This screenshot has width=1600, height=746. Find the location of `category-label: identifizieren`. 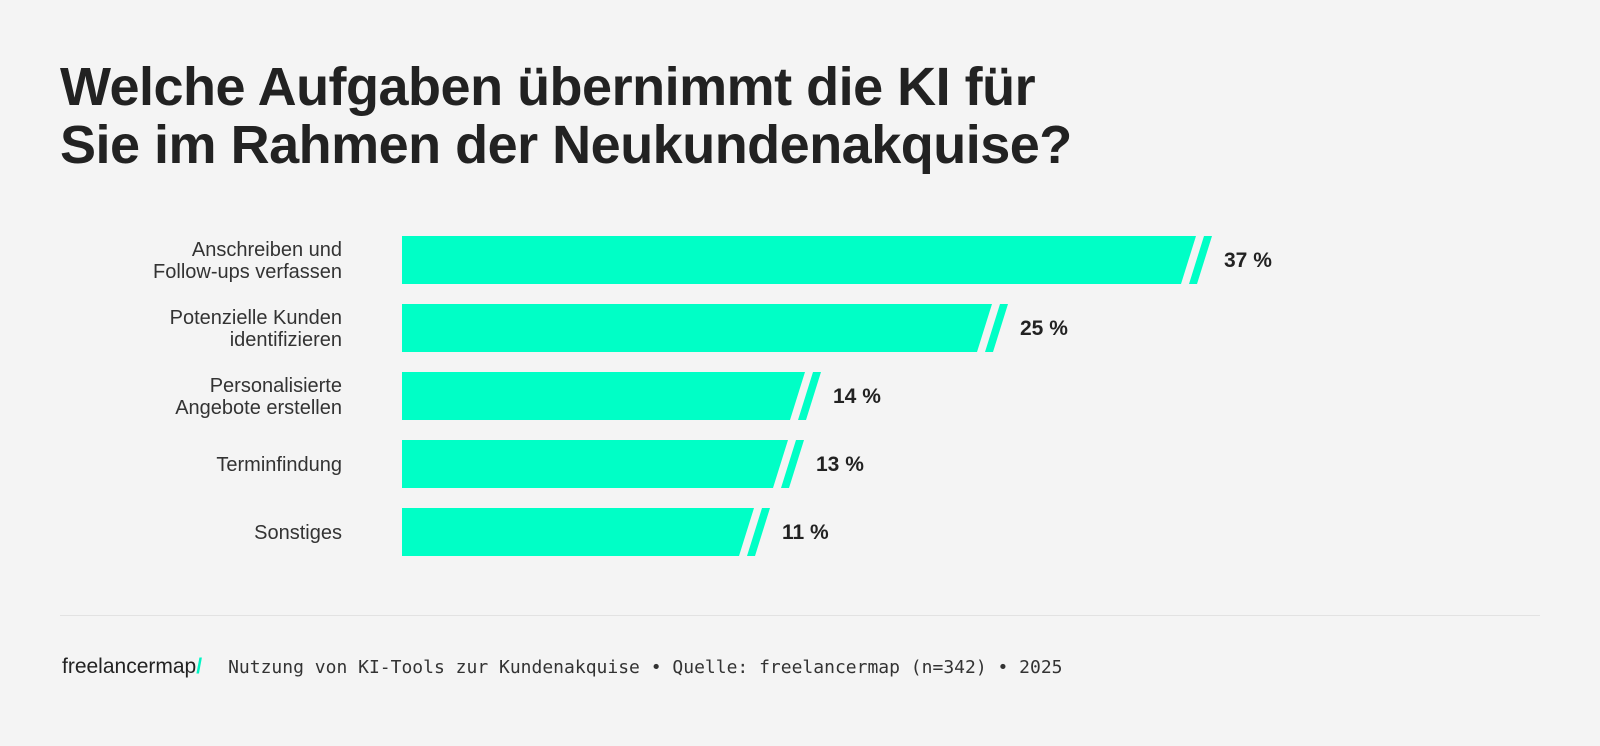

category-label: identifizieren is located at coordinates (286, 340).